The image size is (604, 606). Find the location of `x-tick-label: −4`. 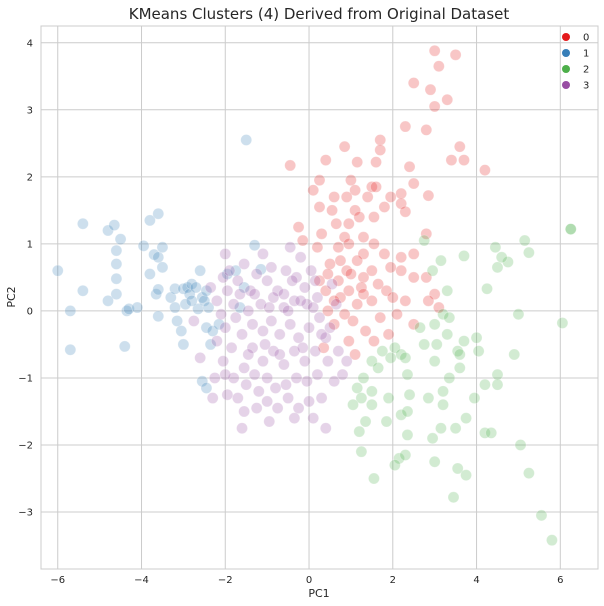

x-tick-label: −4 is located at coordinates (141, 580).